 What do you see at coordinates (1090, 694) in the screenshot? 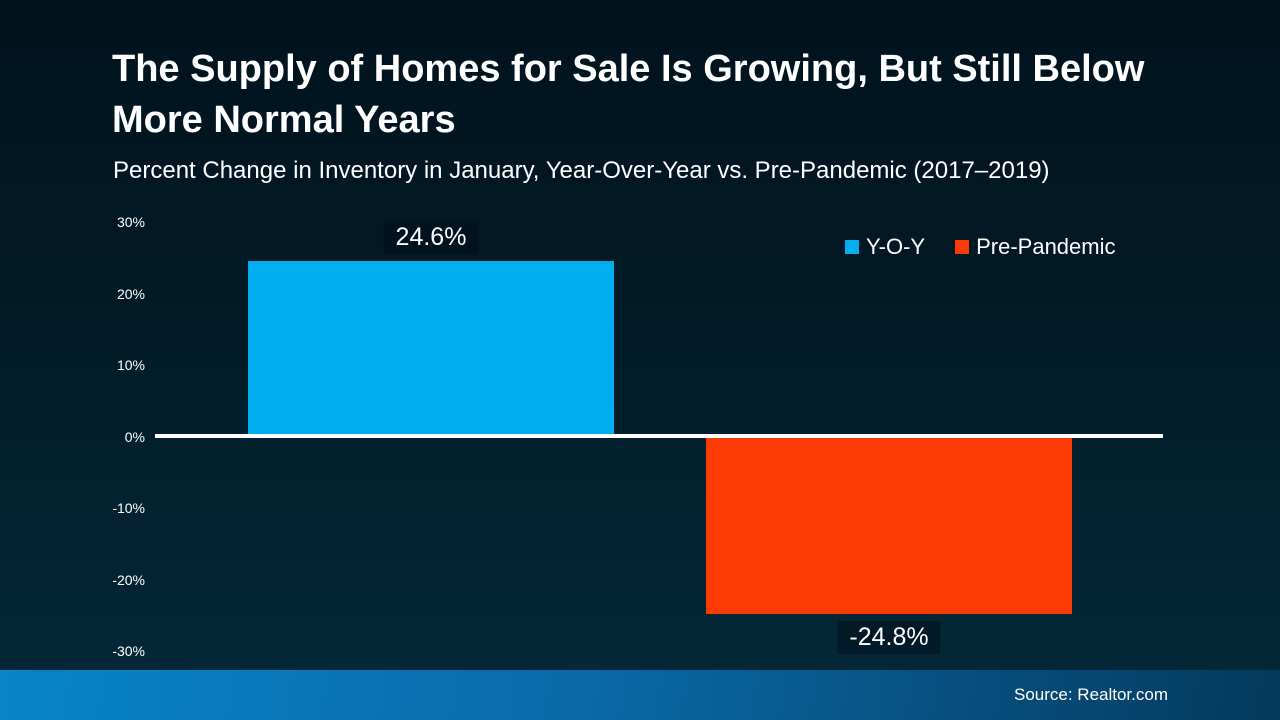
I see `source-text: Source: Realtor.com` at bounding box center [1090, 694].